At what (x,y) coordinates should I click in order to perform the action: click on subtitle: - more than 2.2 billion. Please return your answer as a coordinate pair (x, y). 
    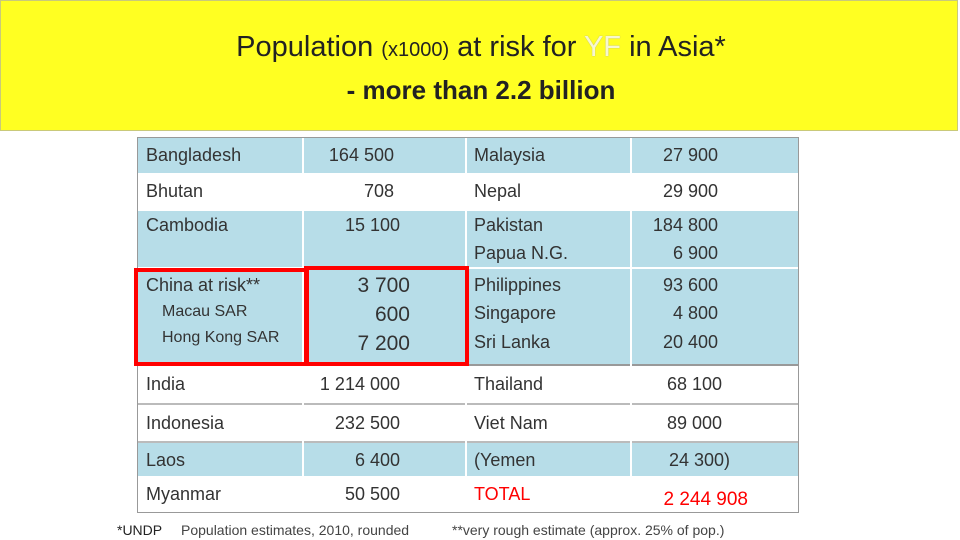
    Looking at the image, I should click on (481, 90).